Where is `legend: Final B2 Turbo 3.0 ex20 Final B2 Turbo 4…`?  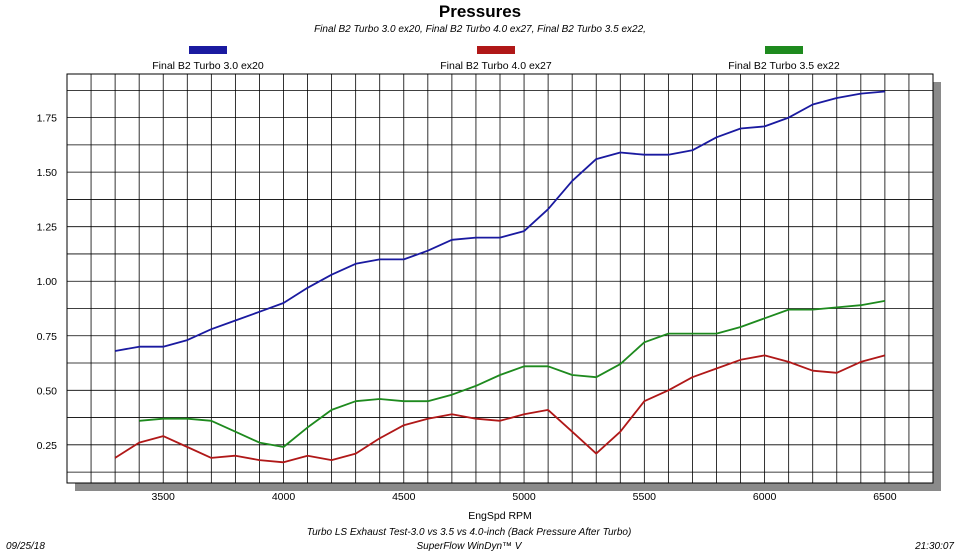 legend: Final B2 Turbo 3.0 ex20 Final B2 Turbo 4… is located at coordinates (496, 59).